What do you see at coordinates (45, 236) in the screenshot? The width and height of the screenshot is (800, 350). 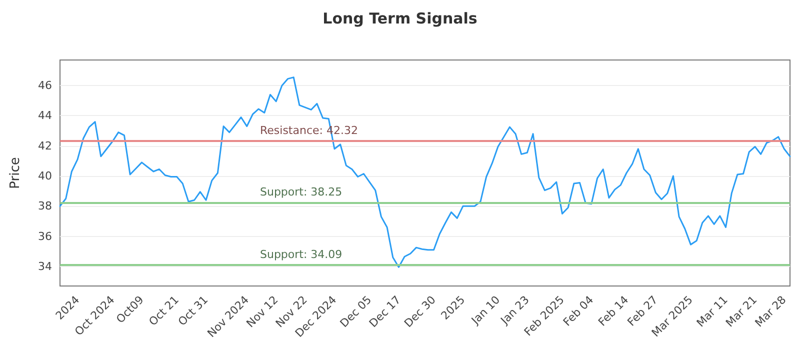 I see `y-tick-label: 36` at bounding box center [45, 236].